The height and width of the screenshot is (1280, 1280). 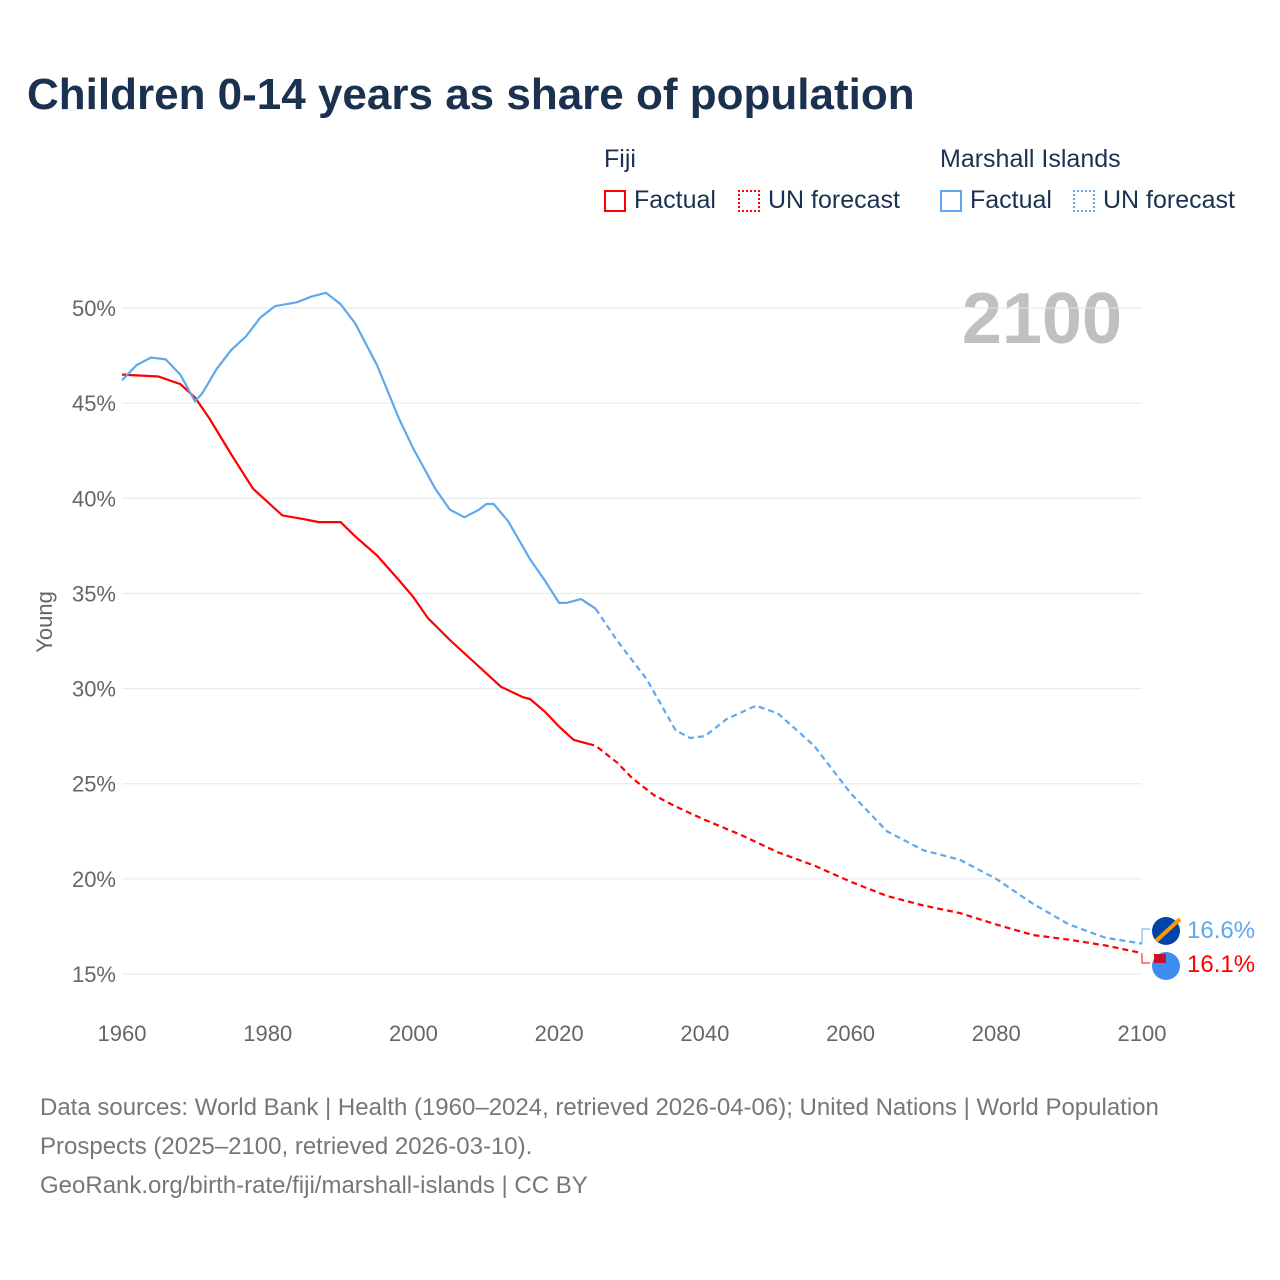 I want to click on x-tick-label: 2020, so click(x=559, y=1033).